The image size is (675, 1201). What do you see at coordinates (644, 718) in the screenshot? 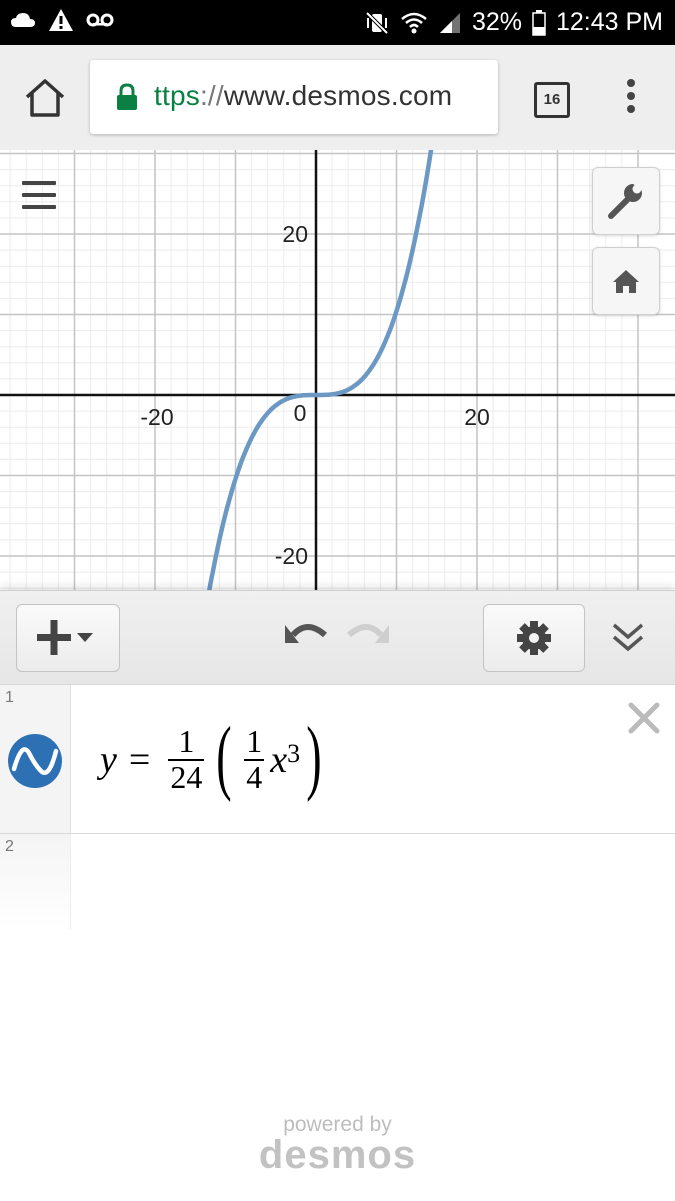
I see `delete-expression-icon` at bounding box center [644, 718].